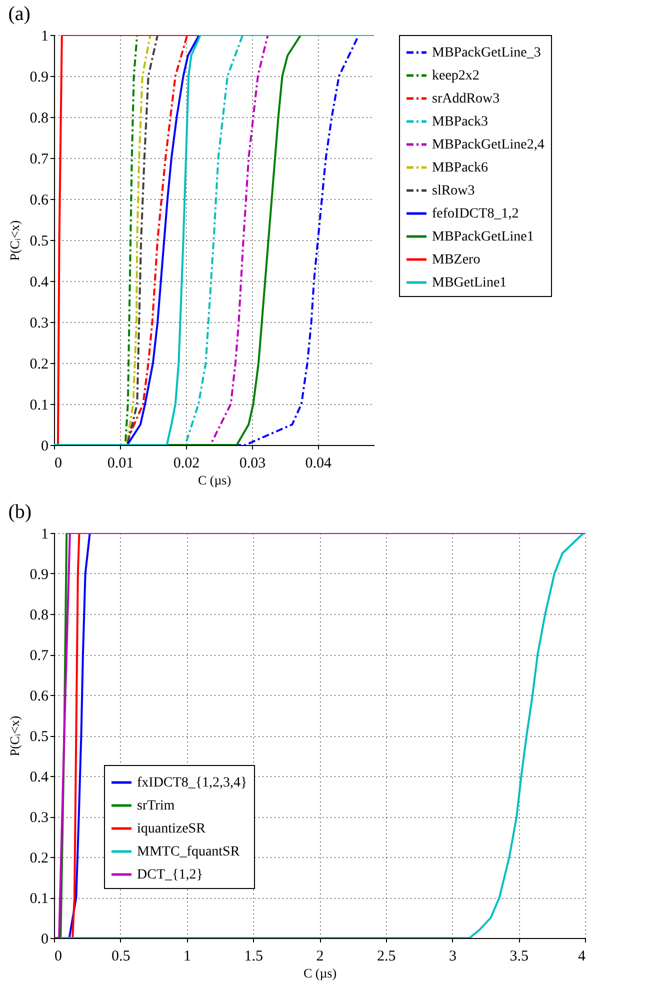  Describe the element at coordinates (252, 464) in the screenshot. I see `x-tick-label: 0.03` at that location.